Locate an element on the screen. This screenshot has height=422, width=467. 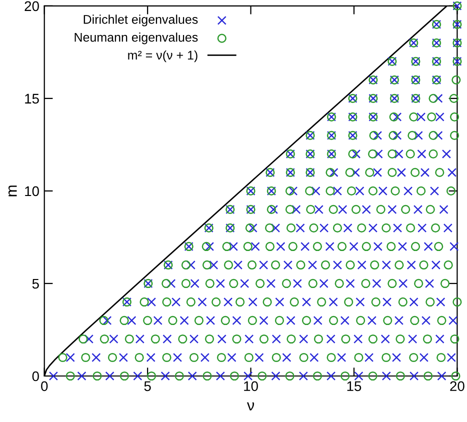
legend-label: m² = ν(ν + 1) is located at coordinates (163, 56).